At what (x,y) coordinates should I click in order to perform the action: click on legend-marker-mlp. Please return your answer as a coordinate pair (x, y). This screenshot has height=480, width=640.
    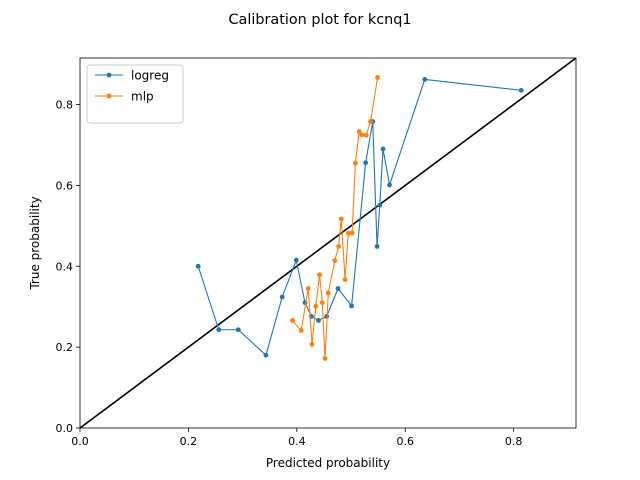
    Looking at the image, I should click on (109, 96).